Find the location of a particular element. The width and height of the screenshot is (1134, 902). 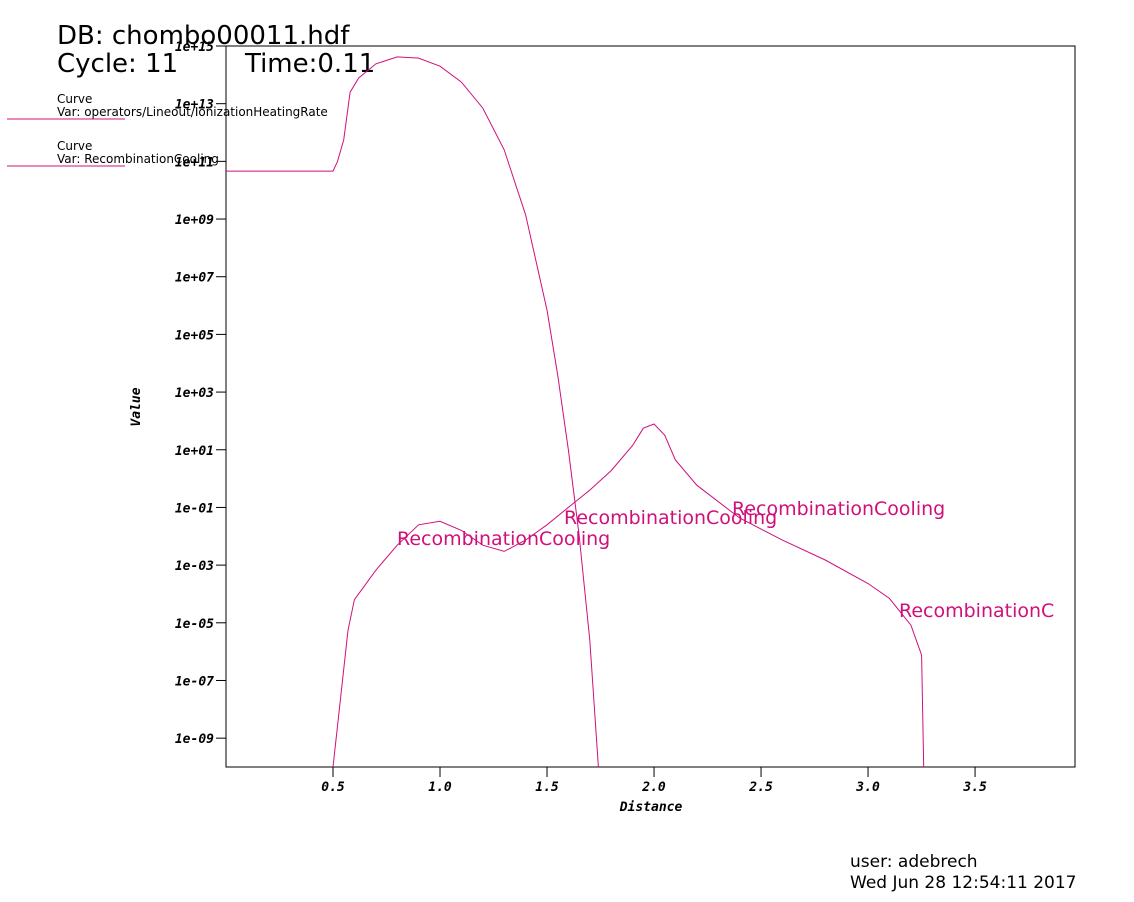

y-tick-label: 1e+07 is located at coordinates (194, 278).